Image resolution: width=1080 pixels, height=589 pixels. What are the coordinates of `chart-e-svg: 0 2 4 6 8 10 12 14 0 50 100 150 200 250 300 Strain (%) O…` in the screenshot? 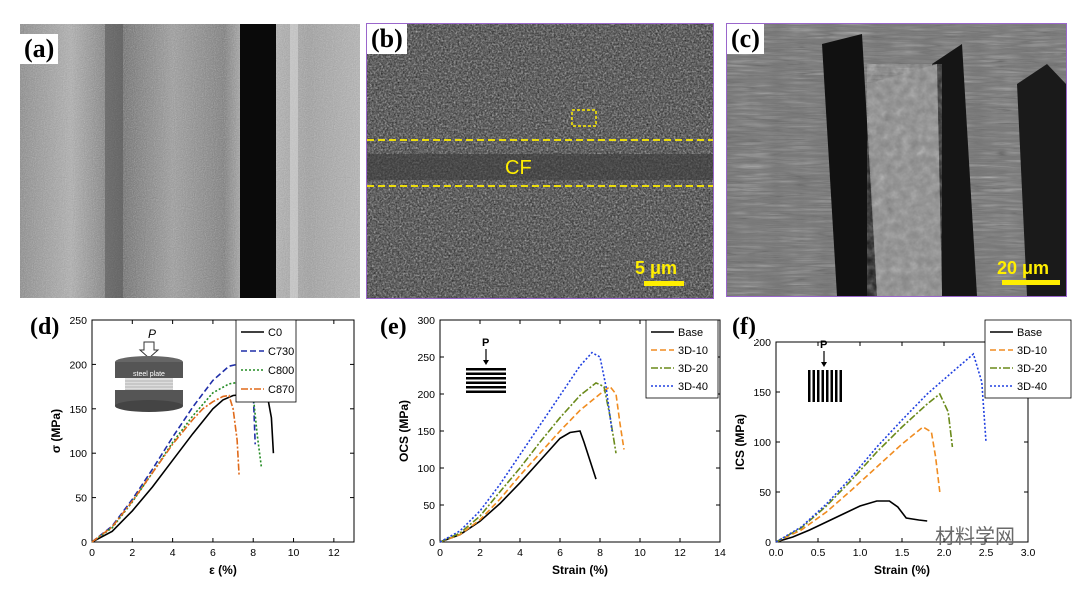 It's located at (561, 446).